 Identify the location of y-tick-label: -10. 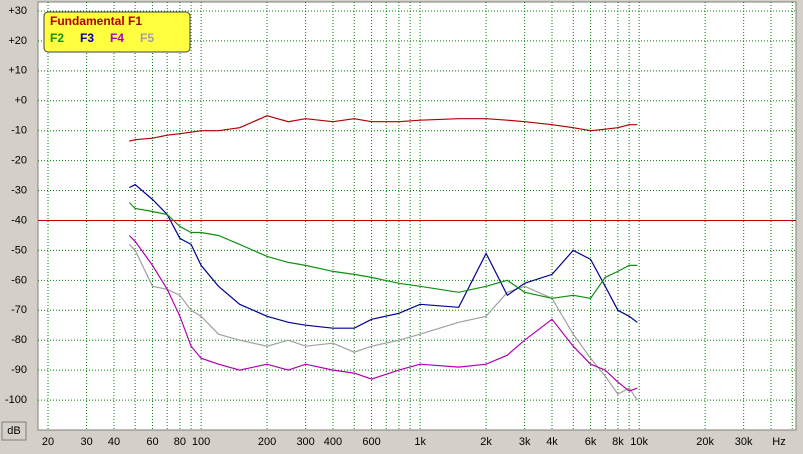
(19, 131).